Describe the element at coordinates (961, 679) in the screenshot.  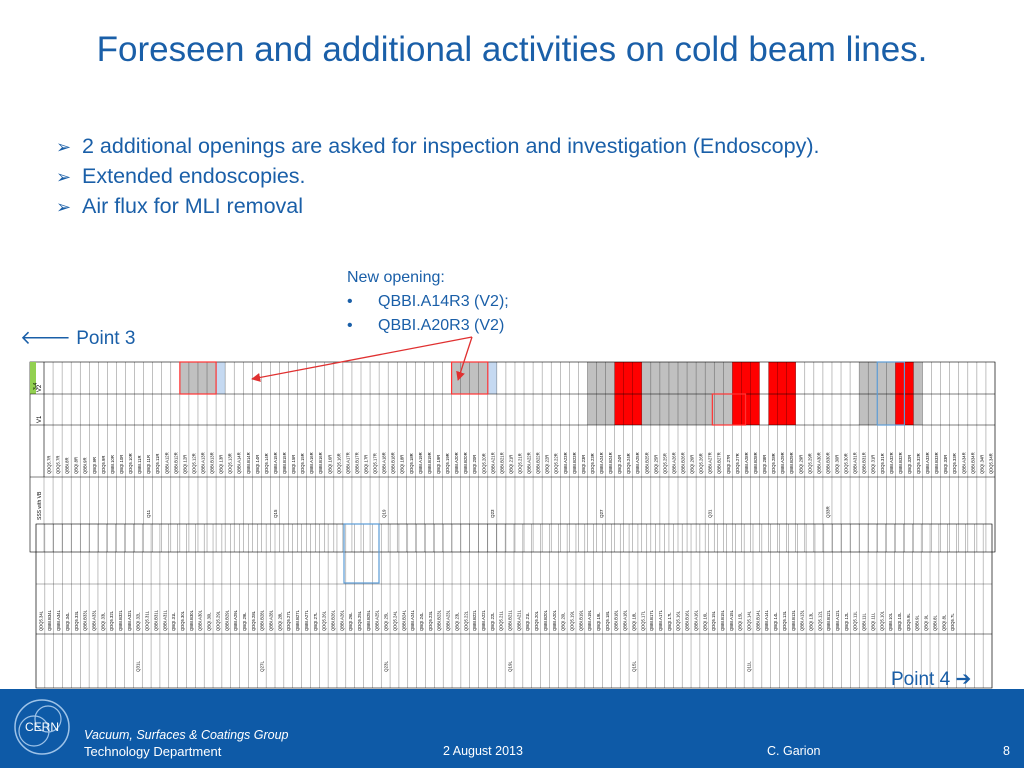
I see `right-arrow-icon: ➔` at that location.